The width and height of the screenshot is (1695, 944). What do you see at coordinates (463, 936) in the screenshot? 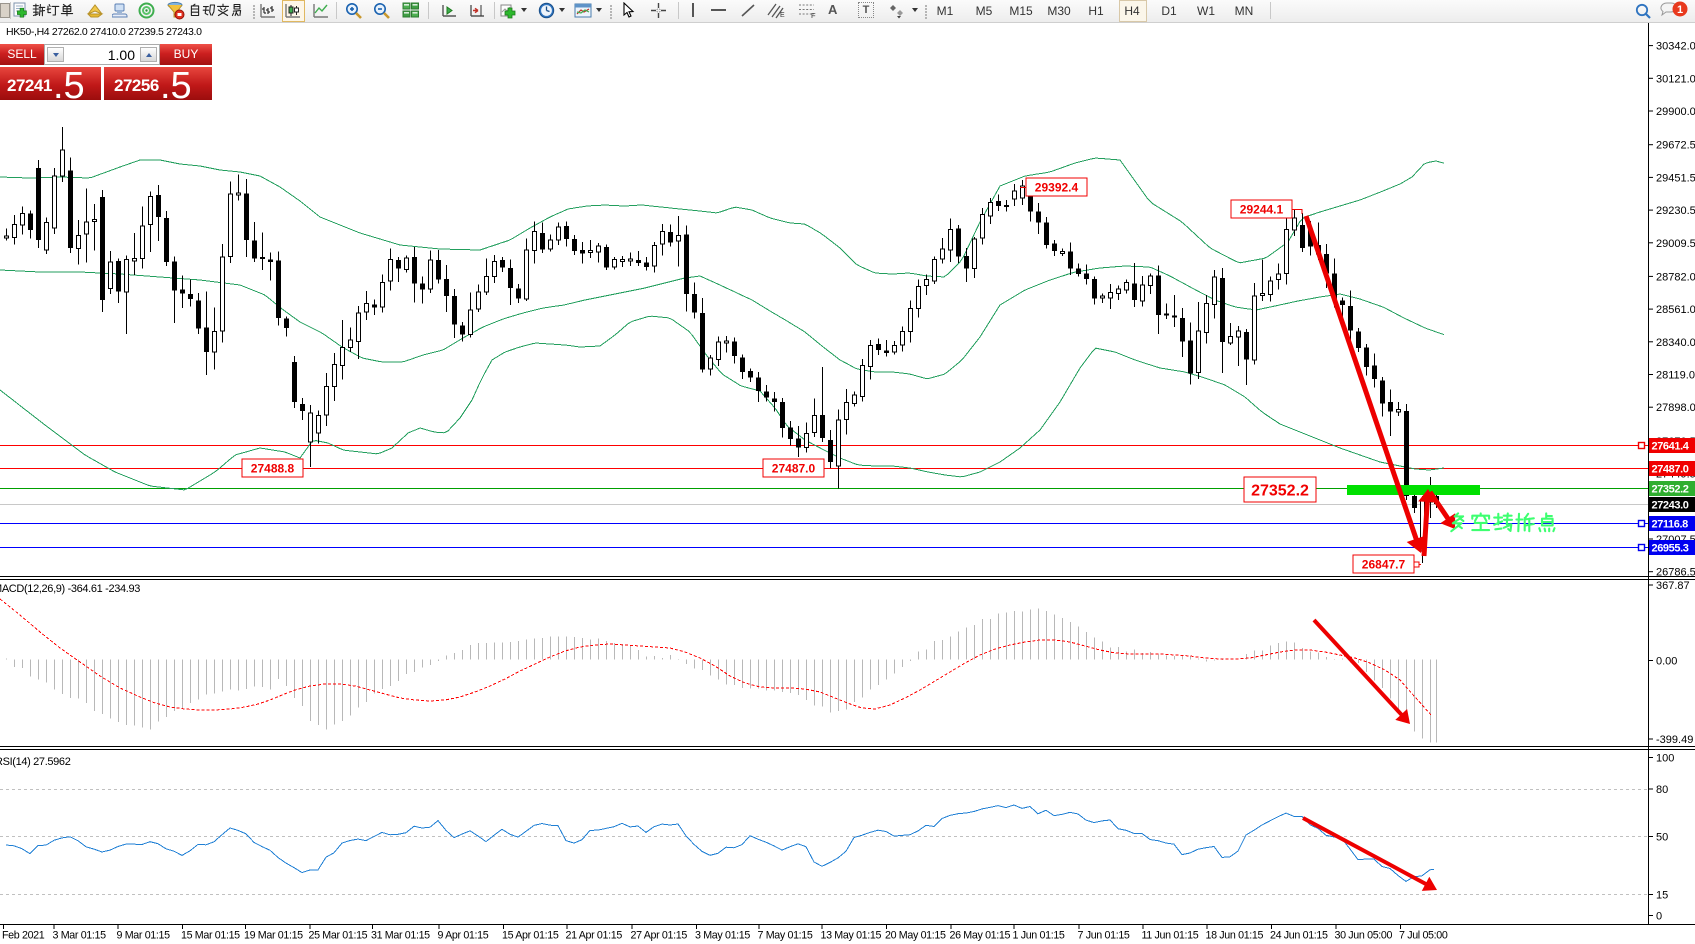
I see `svg-text: 9 Apr 01:15` at bounding box center [463, 936].